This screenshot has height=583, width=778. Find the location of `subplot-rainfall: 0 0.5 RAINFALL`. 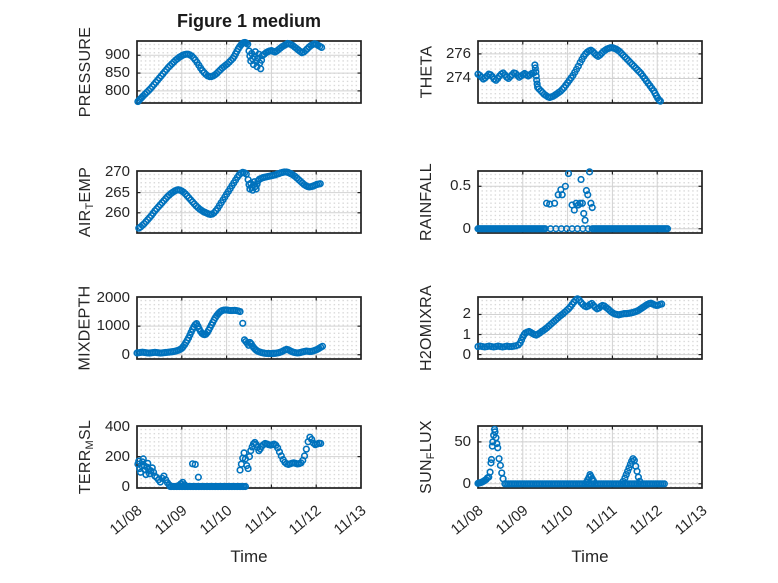

subplot-rainfall: 0 0.5 RAINFALL is located at coordinates (560, 202).